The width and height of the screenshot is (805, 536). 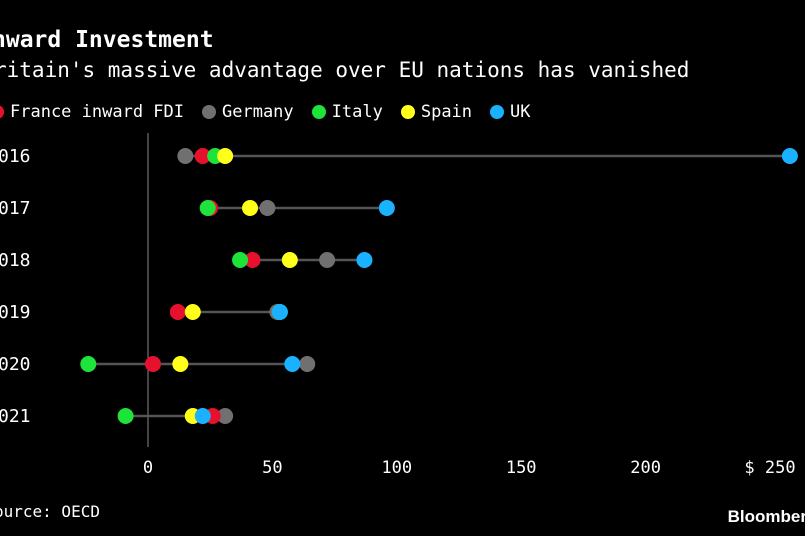 What do you see at coordinates (15, 416) in the screenshot?
I see `y-category-label: 021` at bounding box center [15, 416].